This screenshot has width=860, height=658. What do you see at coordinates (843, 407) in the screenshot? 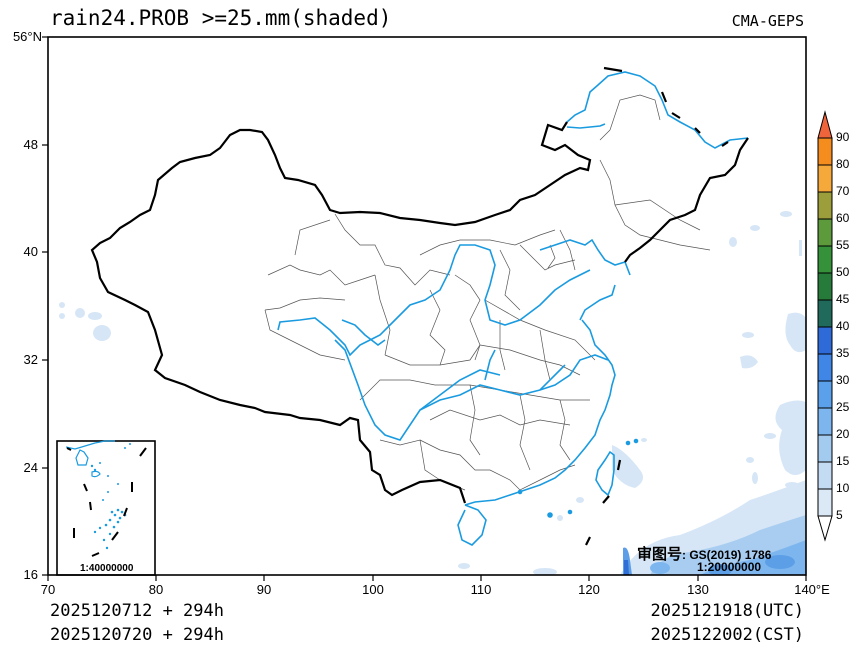
I see `colorbar-label-25: 25` at bounding box center [843, 407].